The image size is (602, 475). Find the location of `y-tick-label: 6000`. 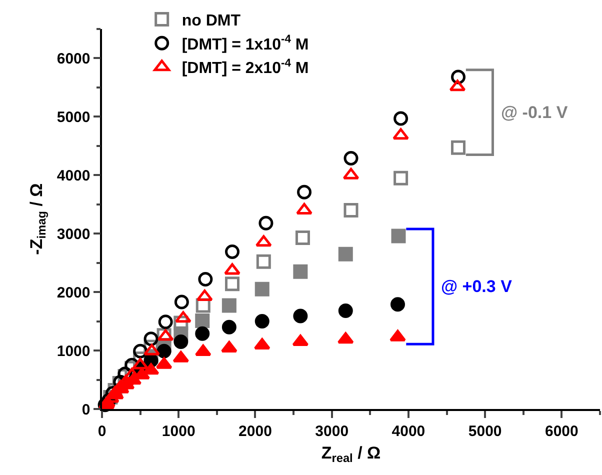

y-tick-label: 6000 is located at coordinates (73, 59).